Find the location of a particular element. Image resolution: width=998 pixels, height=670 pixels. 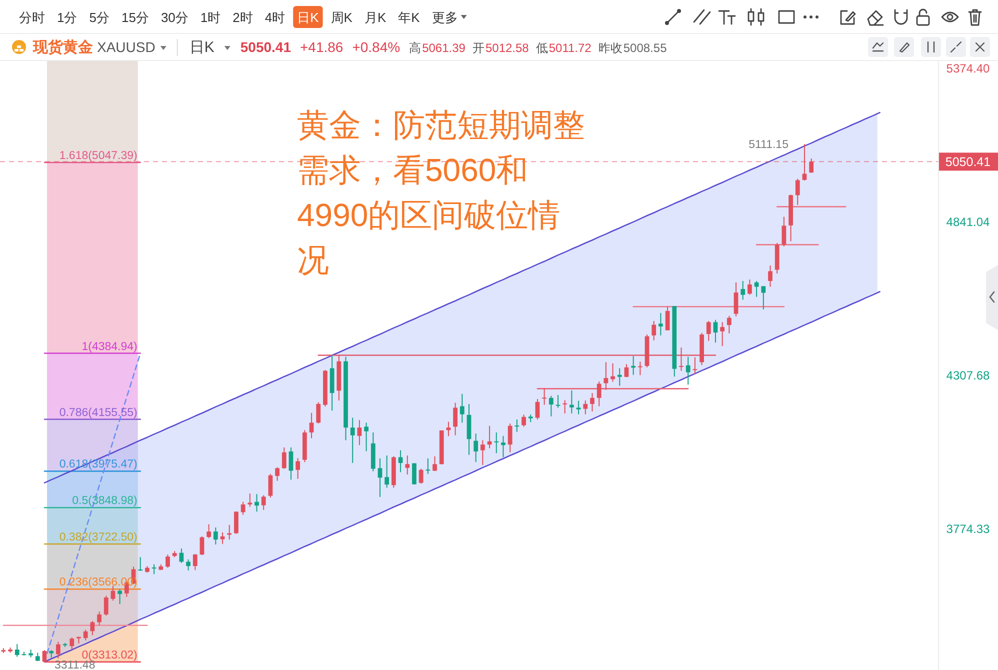

text: +0.84% is located at coordinates (376, 47).